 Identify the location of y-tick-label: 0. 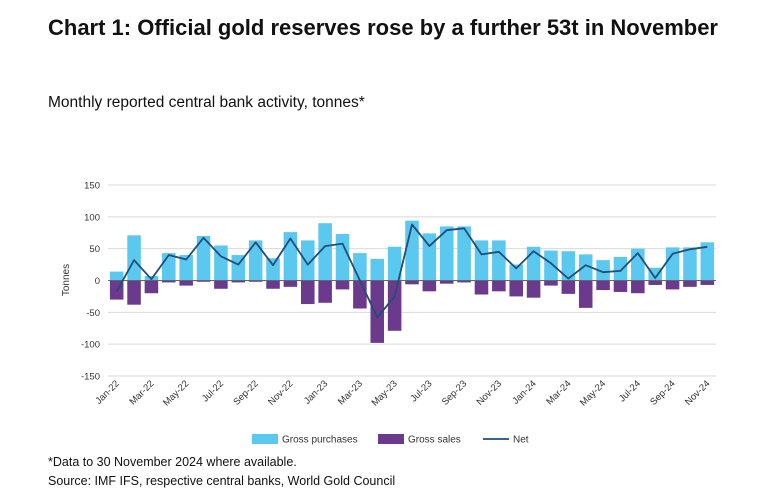
(97, 281).